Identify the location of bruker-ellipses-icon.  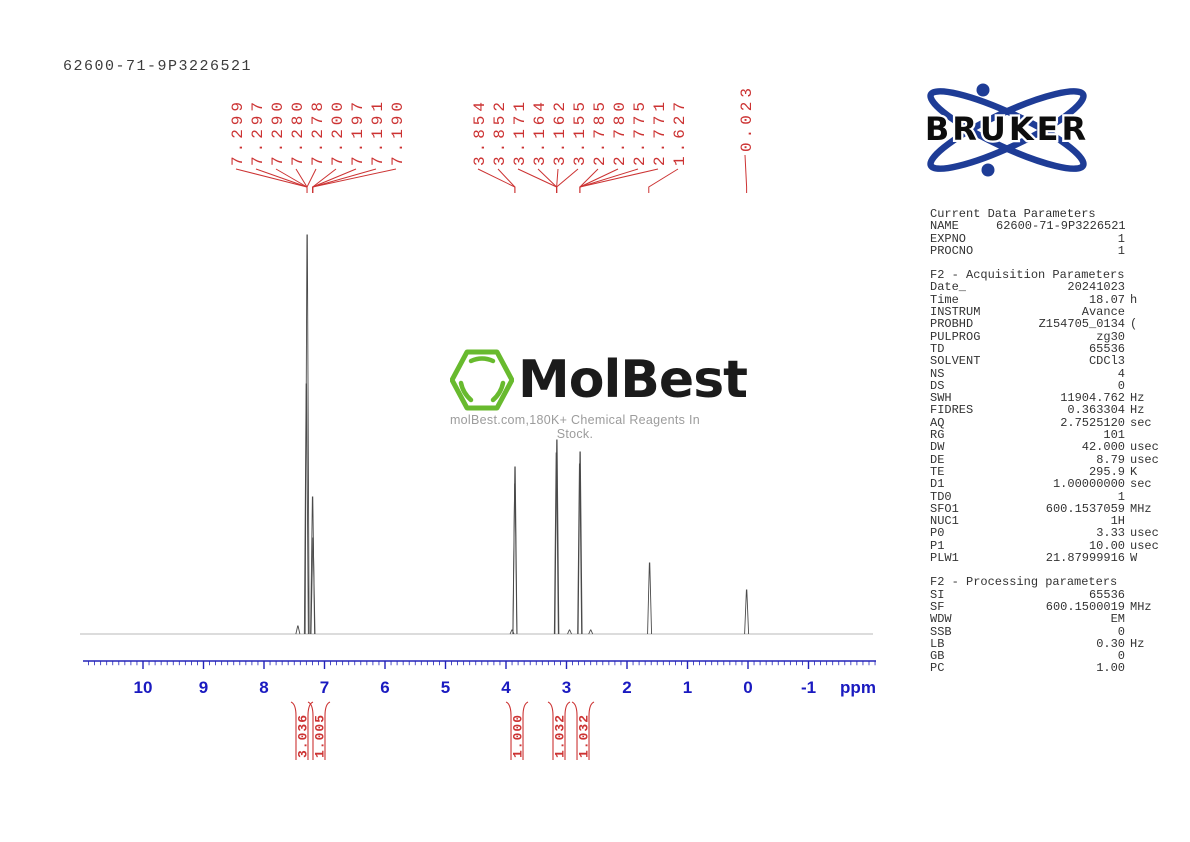
(1007, 130).